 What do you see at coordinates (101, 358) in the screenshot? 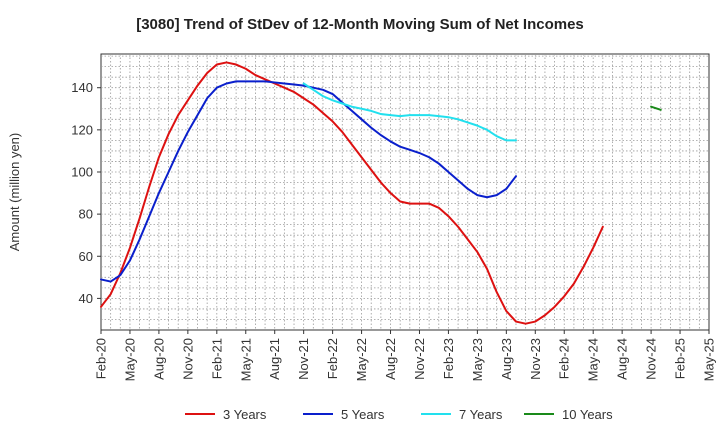
I see `x-tick-label: Feb-20` at bounding box center [101, 358].